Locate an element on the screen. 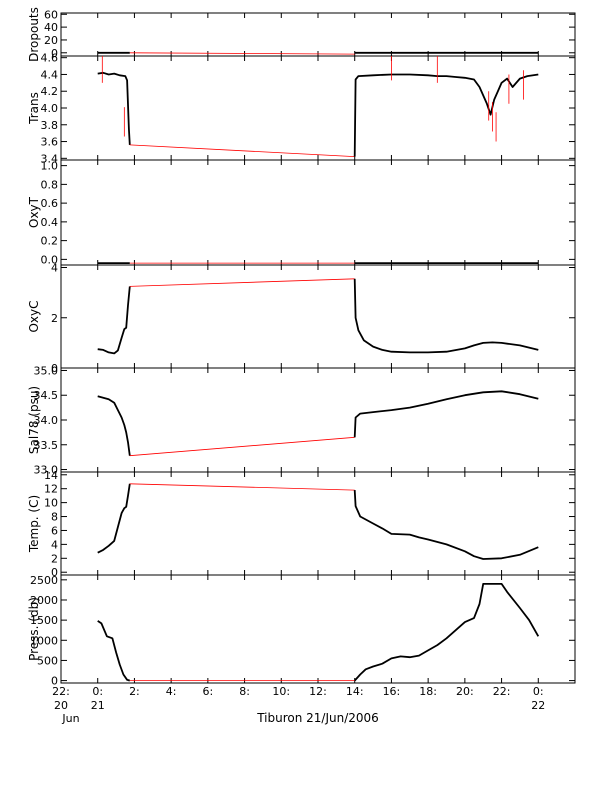 Image resolution: width=612 pixels, height=785 pixels. y-tick-label: 3.4 is located at coordinates (50, 158).